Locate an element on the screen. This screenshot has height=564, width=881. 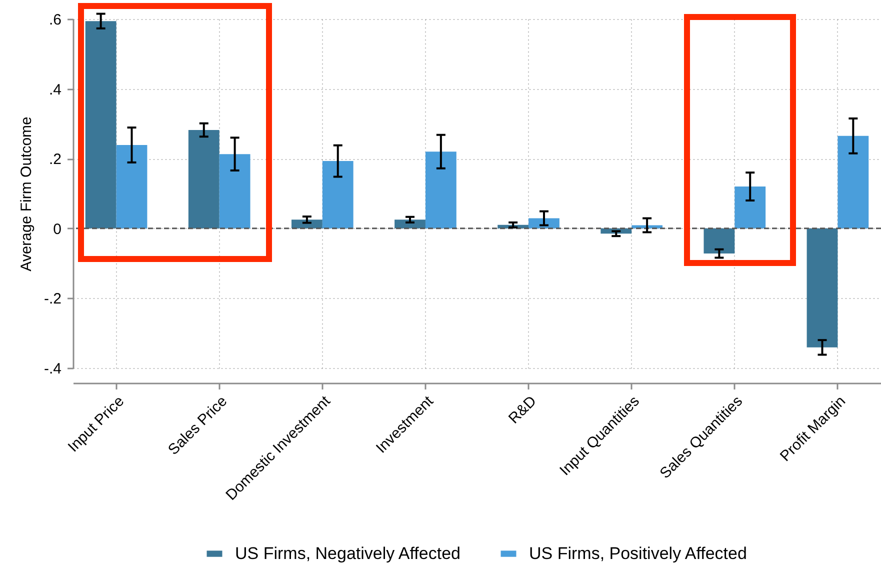
y-axis-title: Average Firm Outcome is located at coordinates (26, 194).